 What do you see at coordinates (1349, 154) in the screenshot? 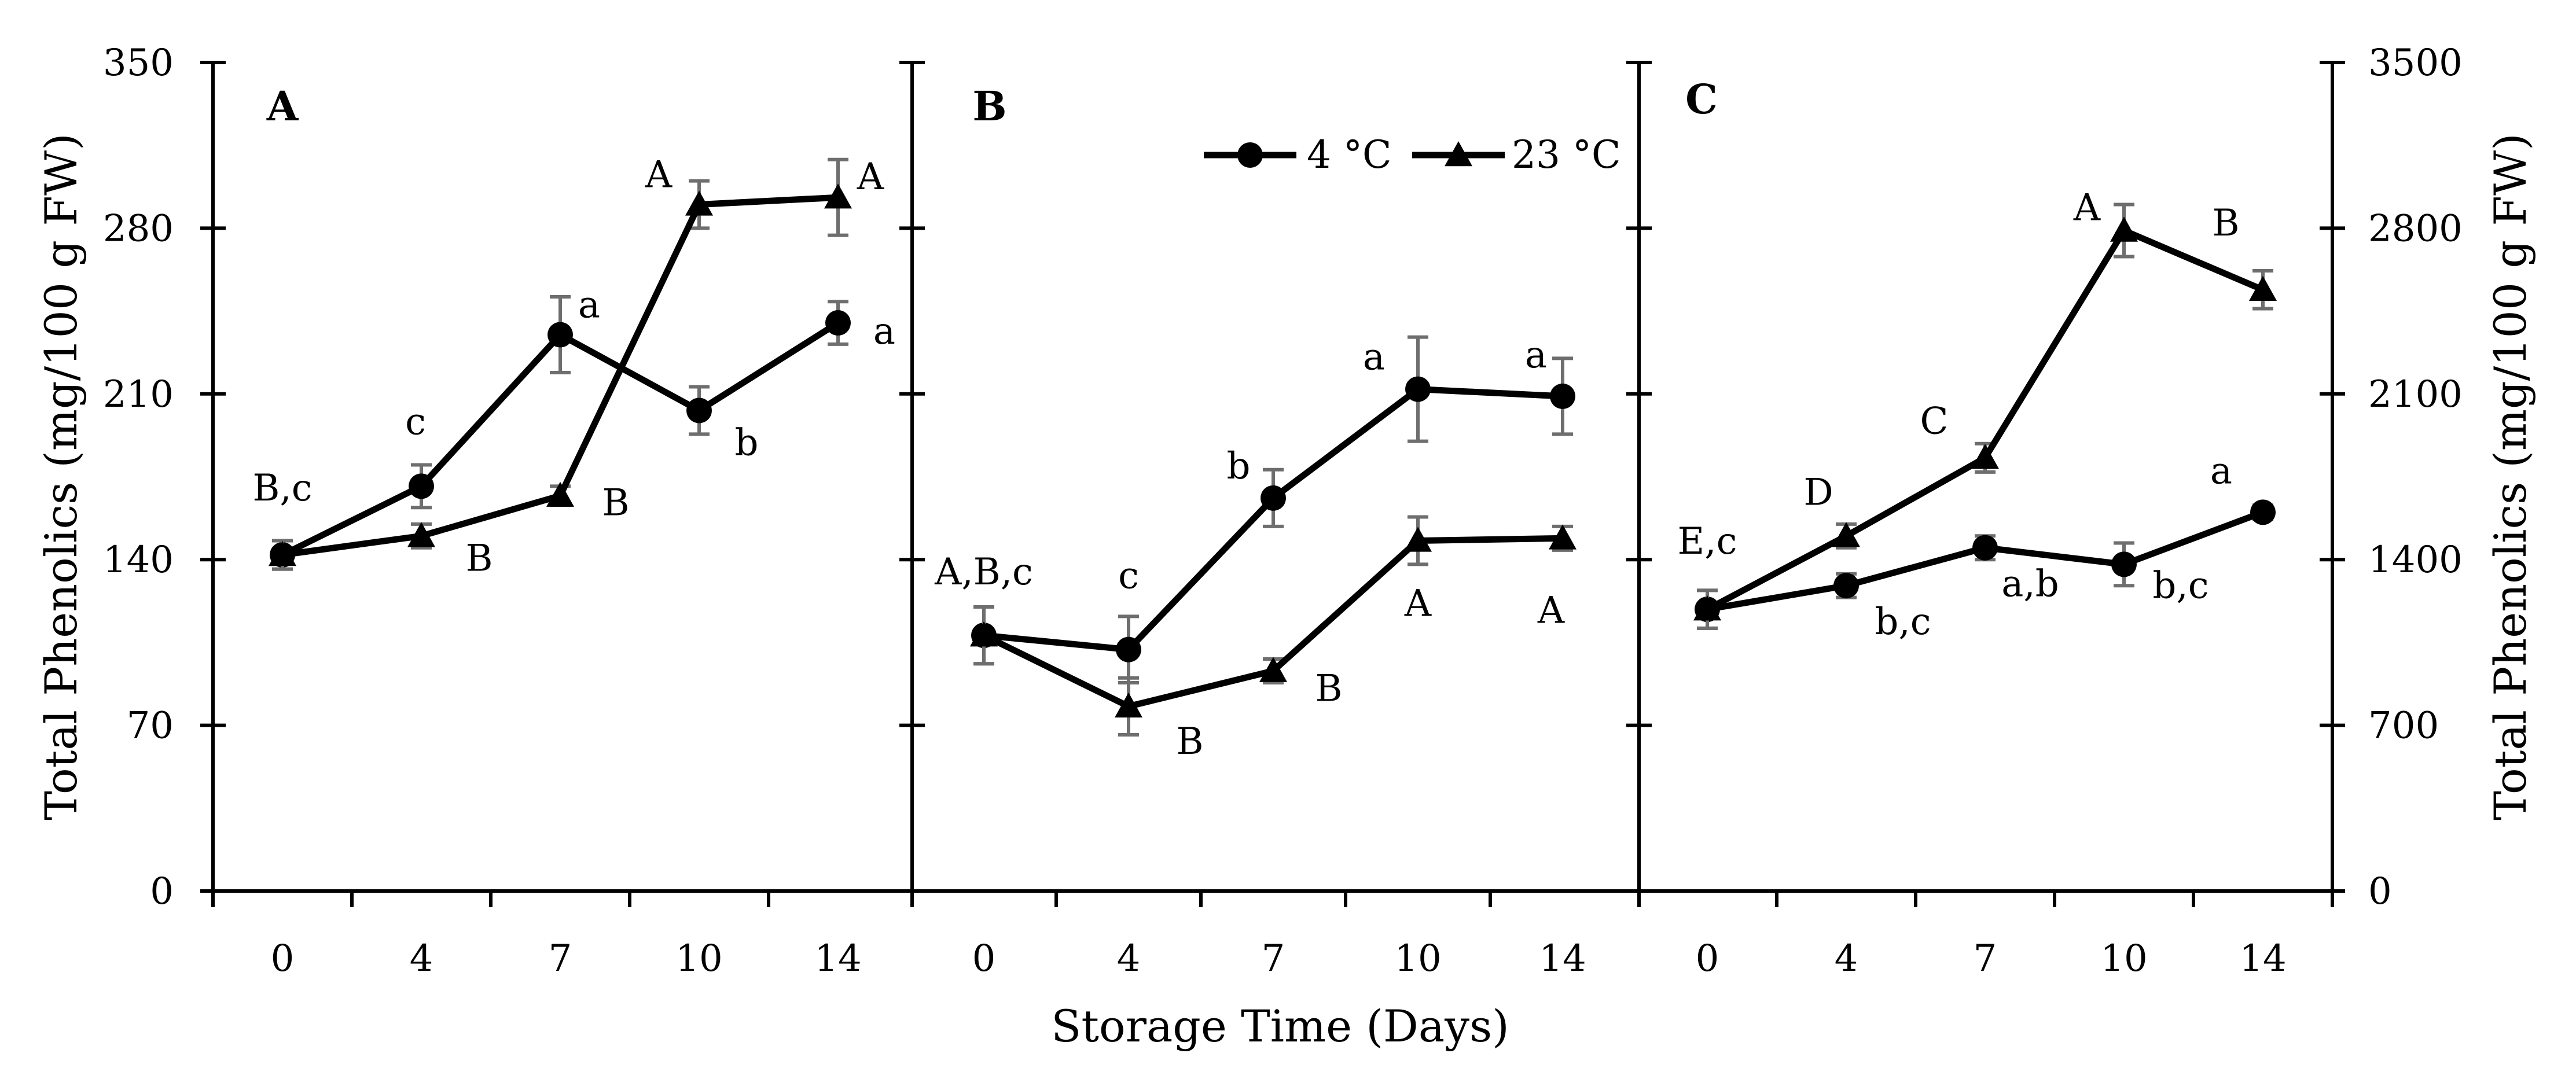
I see `legend-label-4c: 4 °C` at bounding box center [1349, 154].